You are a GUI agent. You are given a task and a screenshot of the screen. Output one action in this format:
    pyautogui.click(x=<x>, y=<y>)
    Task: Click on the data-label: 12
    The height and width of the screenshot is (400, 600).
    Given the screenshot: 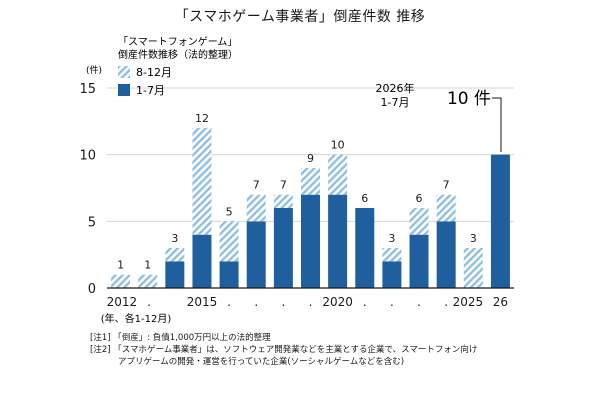 What is the action you would take?
    pyautogui.click(x=202, y=118)
    